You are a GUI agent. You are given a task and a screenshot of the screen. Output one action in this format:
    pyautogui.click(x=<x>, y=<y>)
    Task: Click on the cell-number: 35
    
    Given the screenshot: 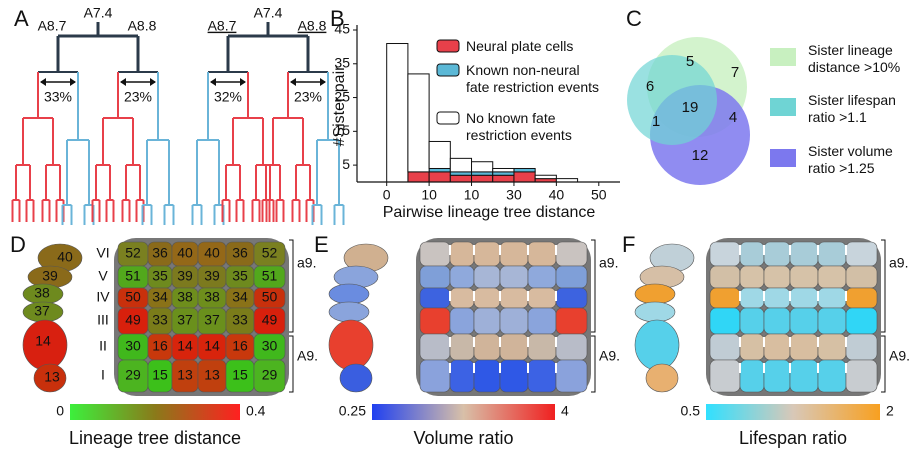 What is the action you would take?
    pyautogui.click(x=160, y=276)
    